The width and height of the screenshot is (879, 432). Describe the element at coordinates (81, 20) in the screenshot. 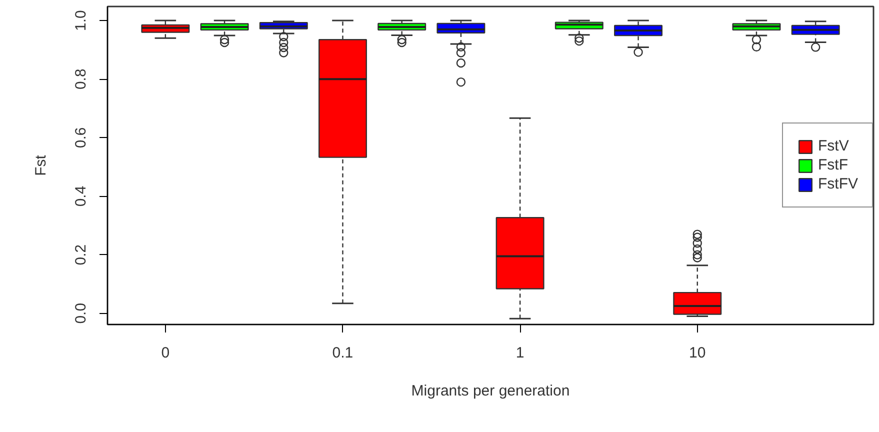

I see `y-tick-label: 1.0` at that location.